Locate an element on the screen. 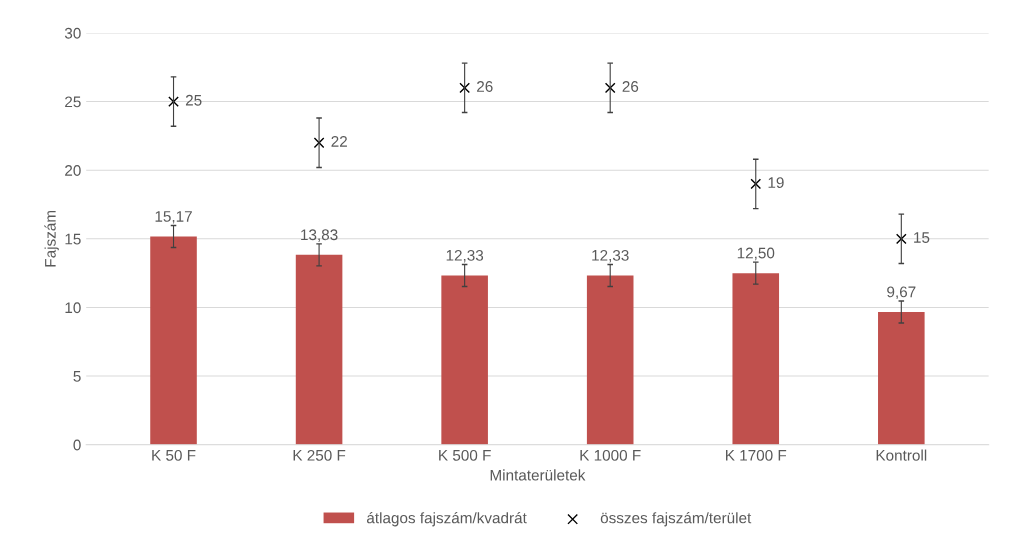 Image resolution: width=1014 pixels, height=549 pixels. x-tick-label: K 250 F is located at coordinates (319, 455).